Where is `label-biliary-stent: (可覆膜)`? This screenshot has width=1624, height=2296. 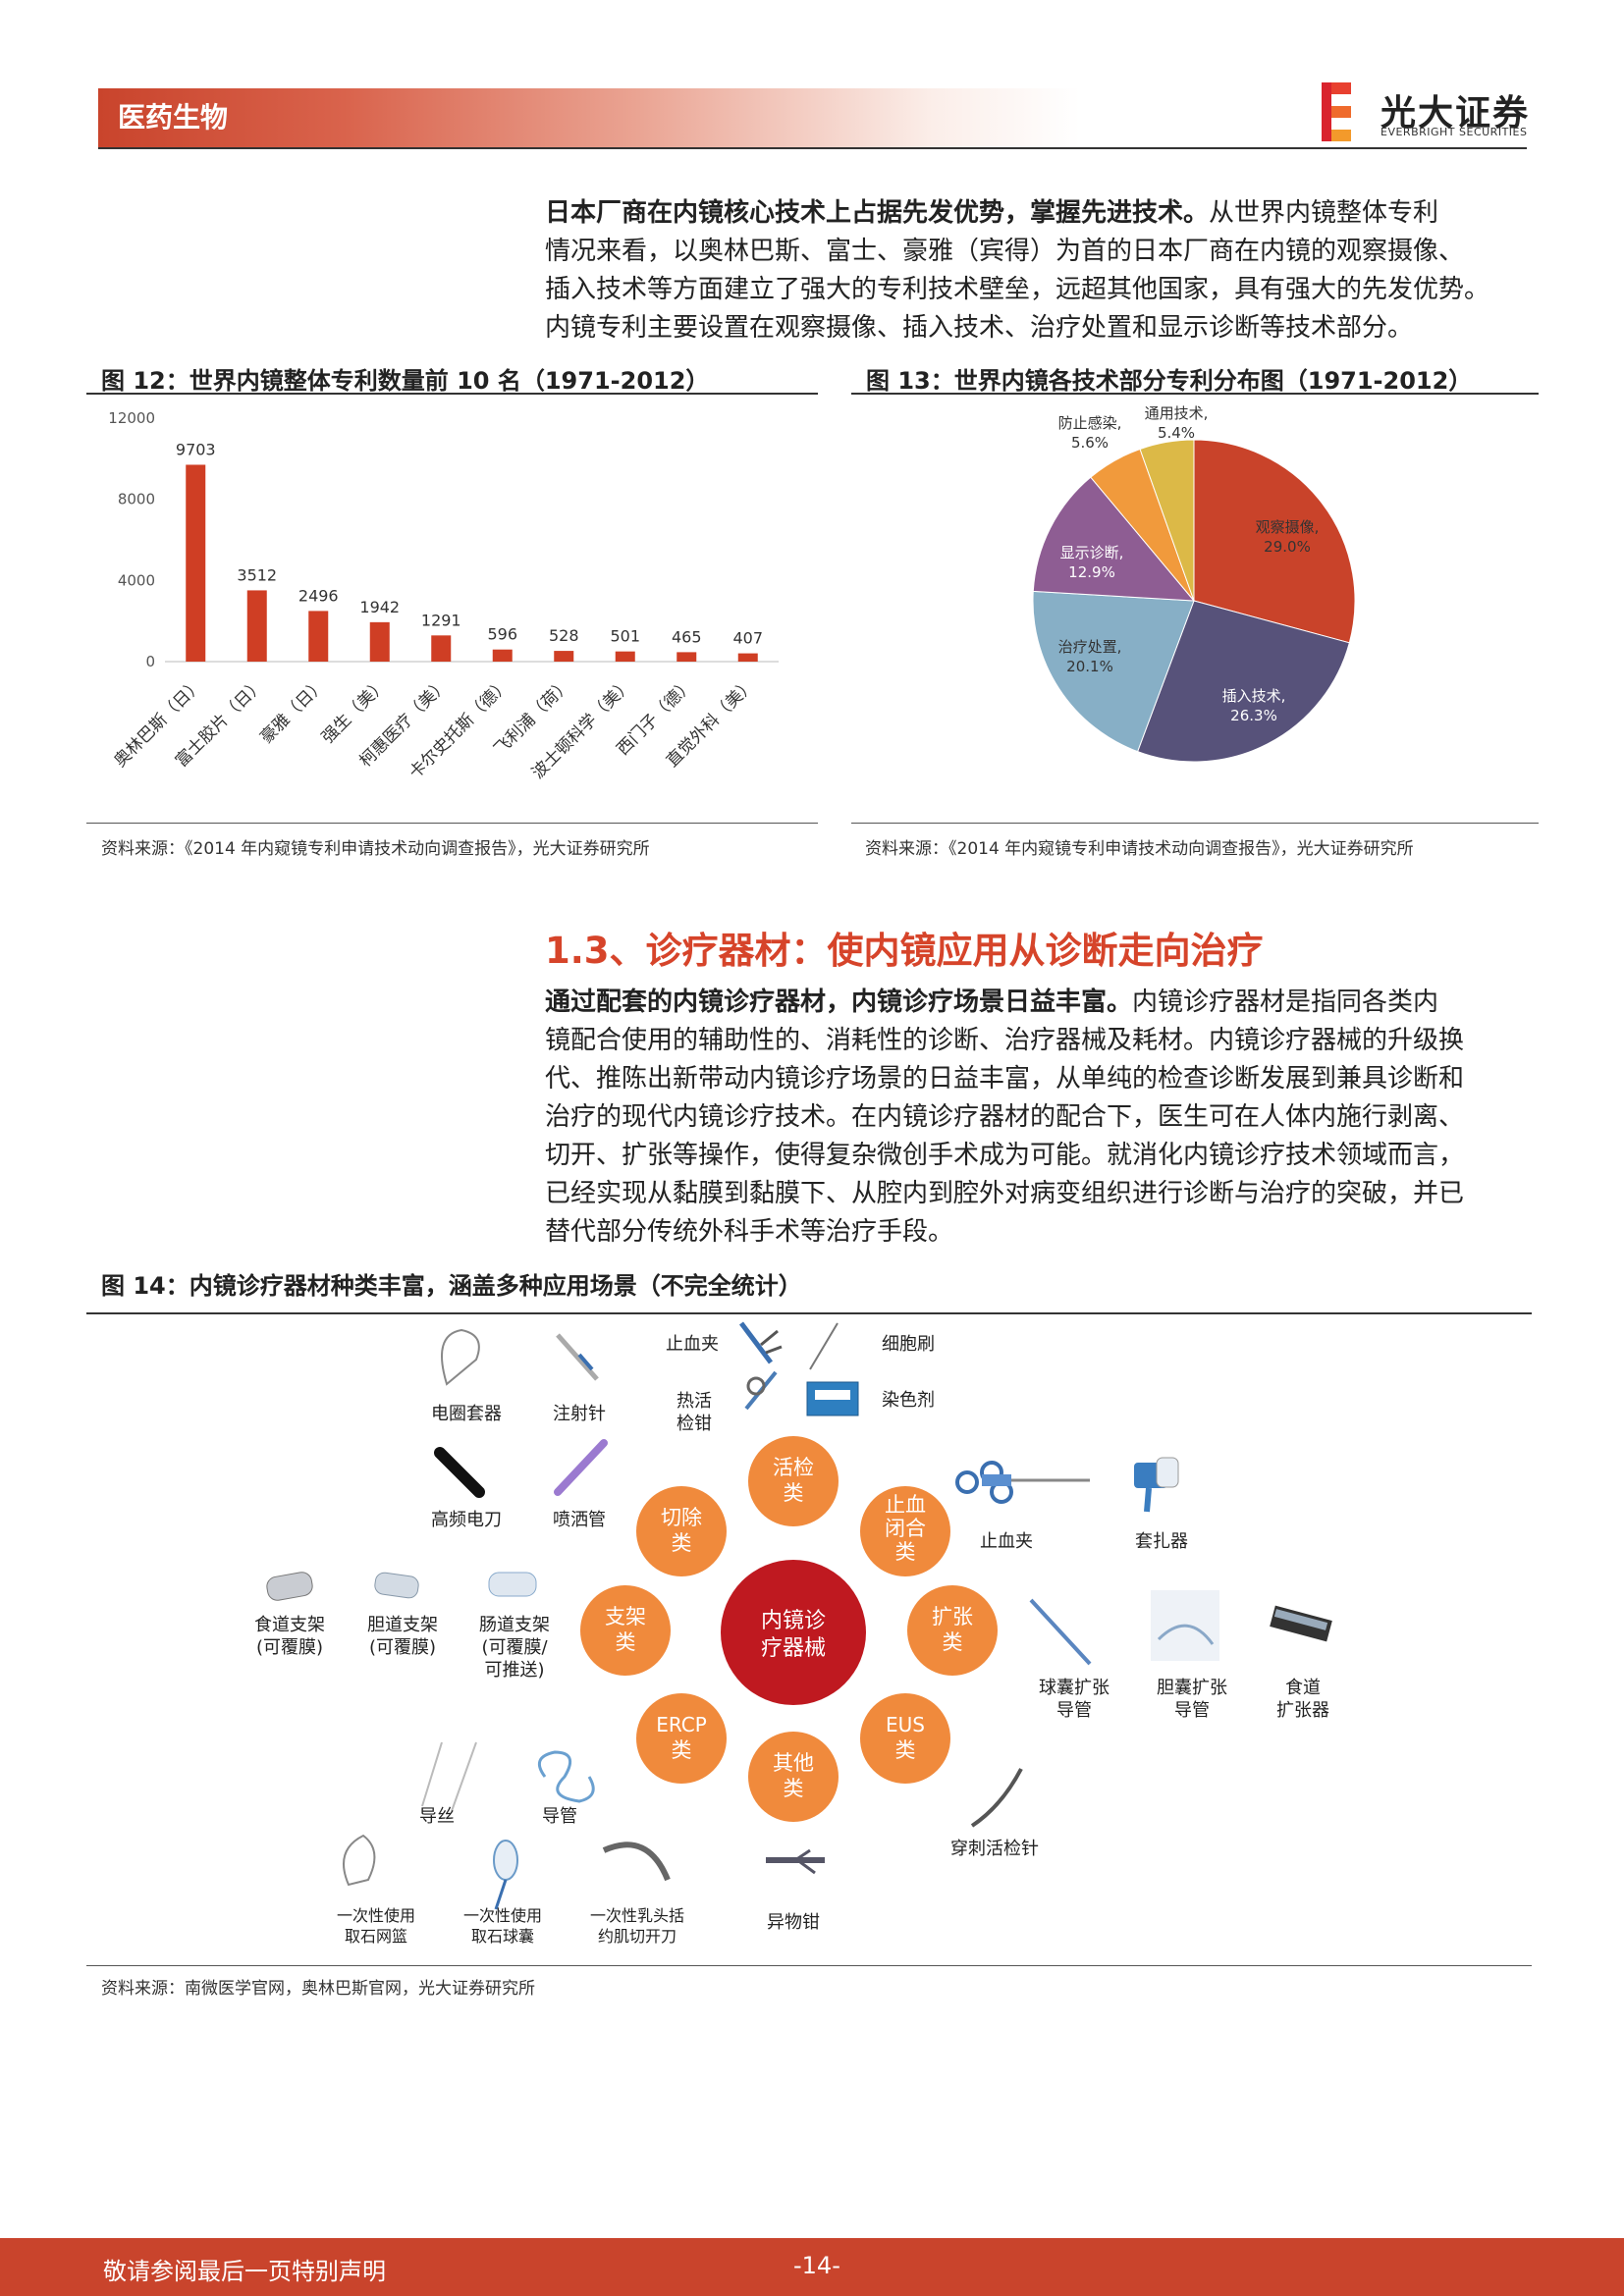 label-biliary-stent: (可覆膜) is located at coordinates (402, 1647).